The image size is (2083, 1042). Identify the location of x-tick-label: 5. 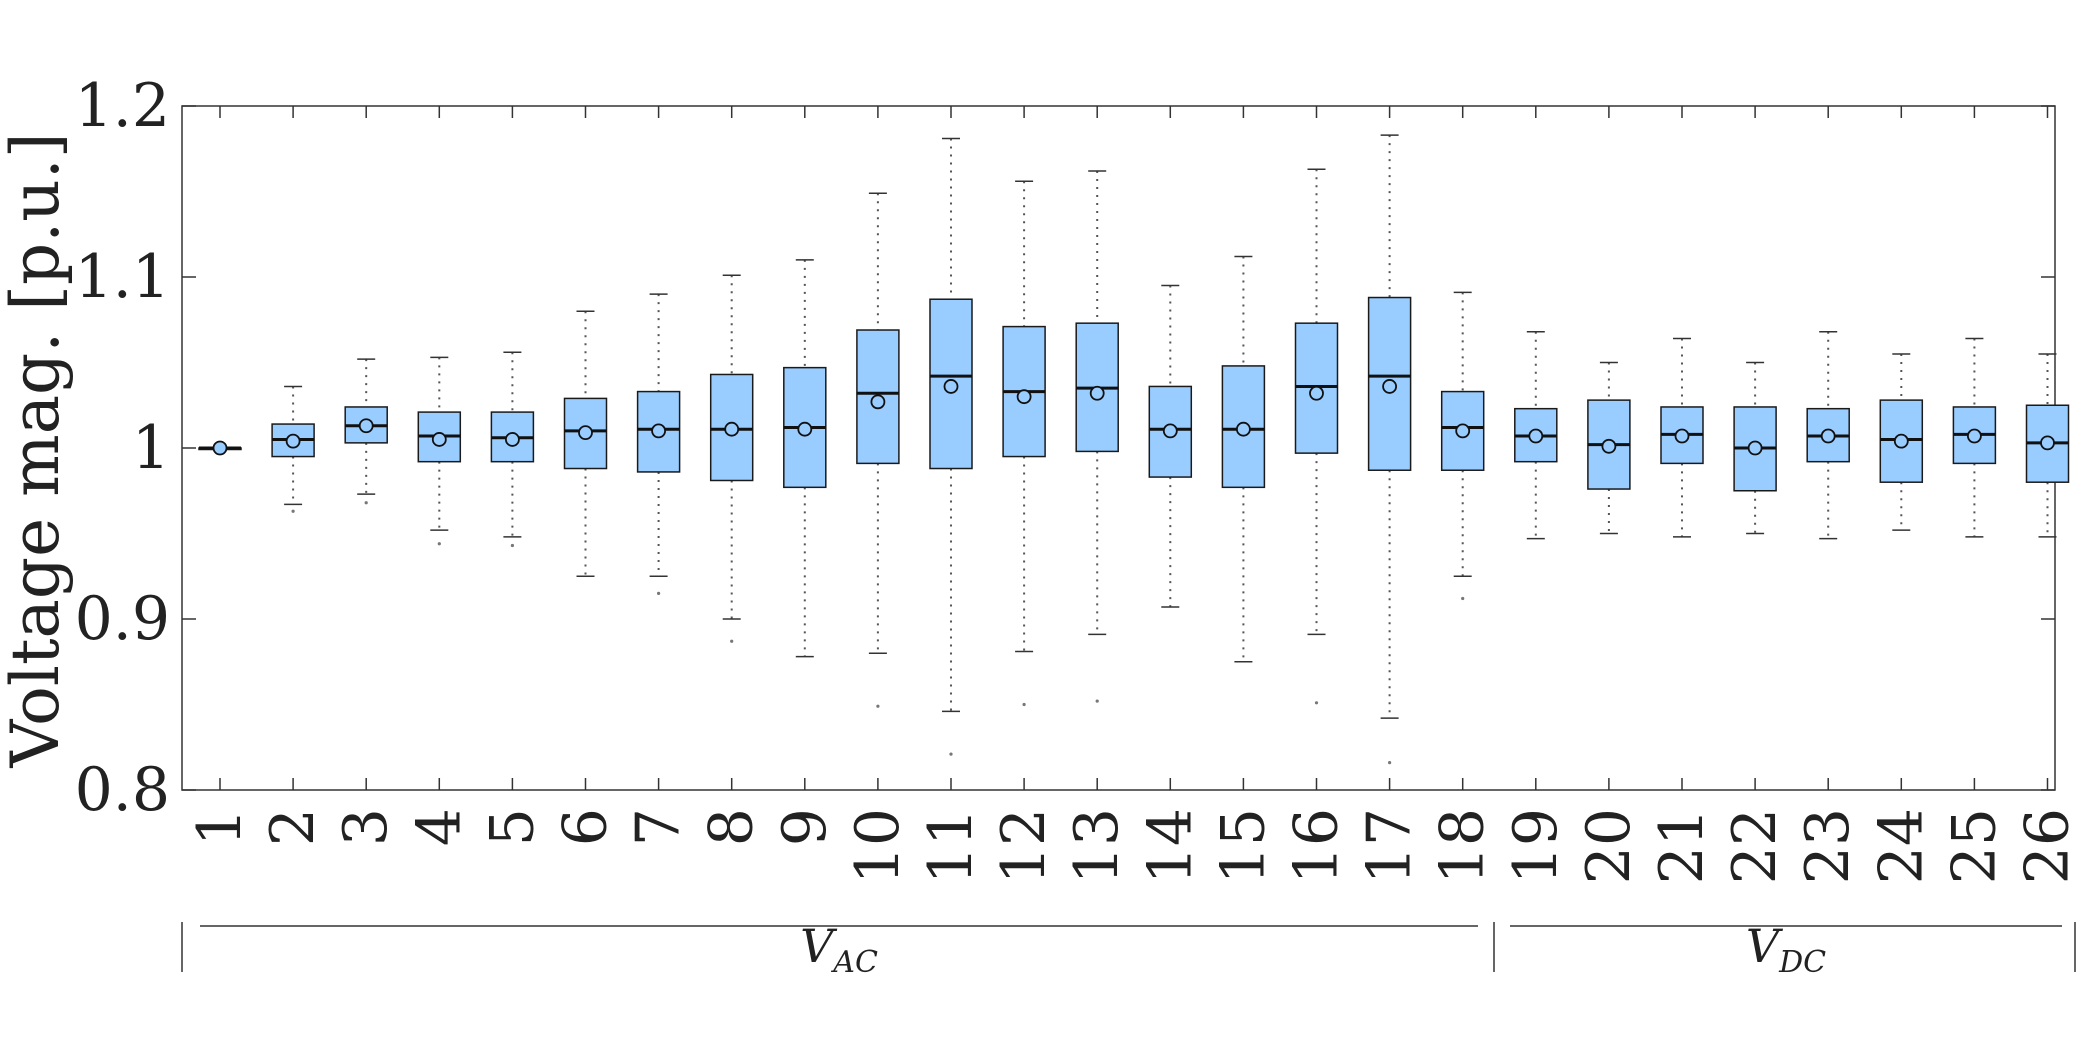
(512, 827).